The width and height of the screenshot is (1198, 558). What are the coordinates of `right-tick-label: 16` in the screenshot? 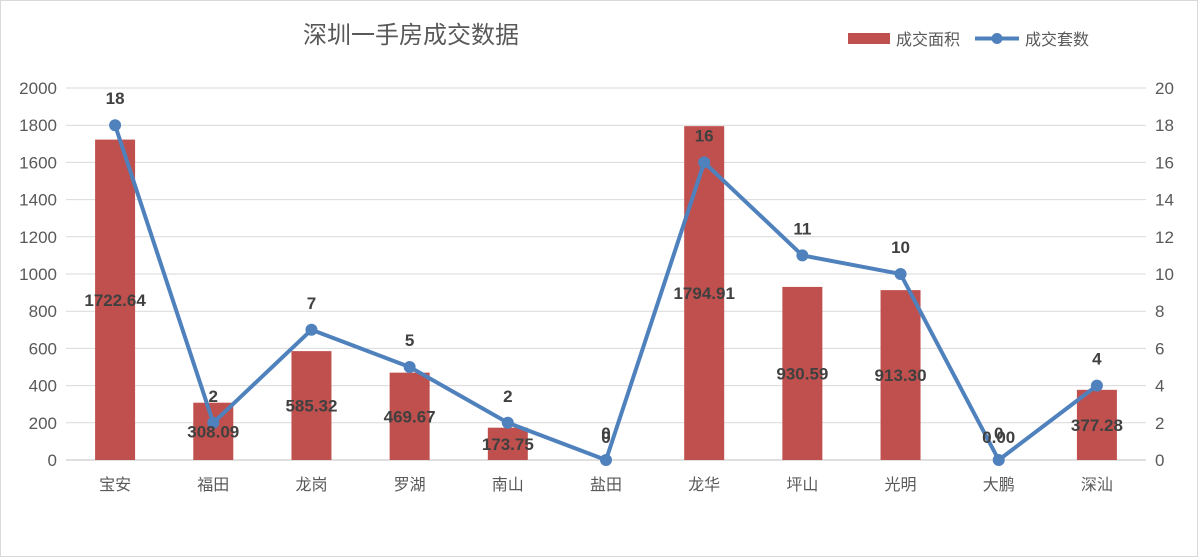 It's located at (1164, 162).